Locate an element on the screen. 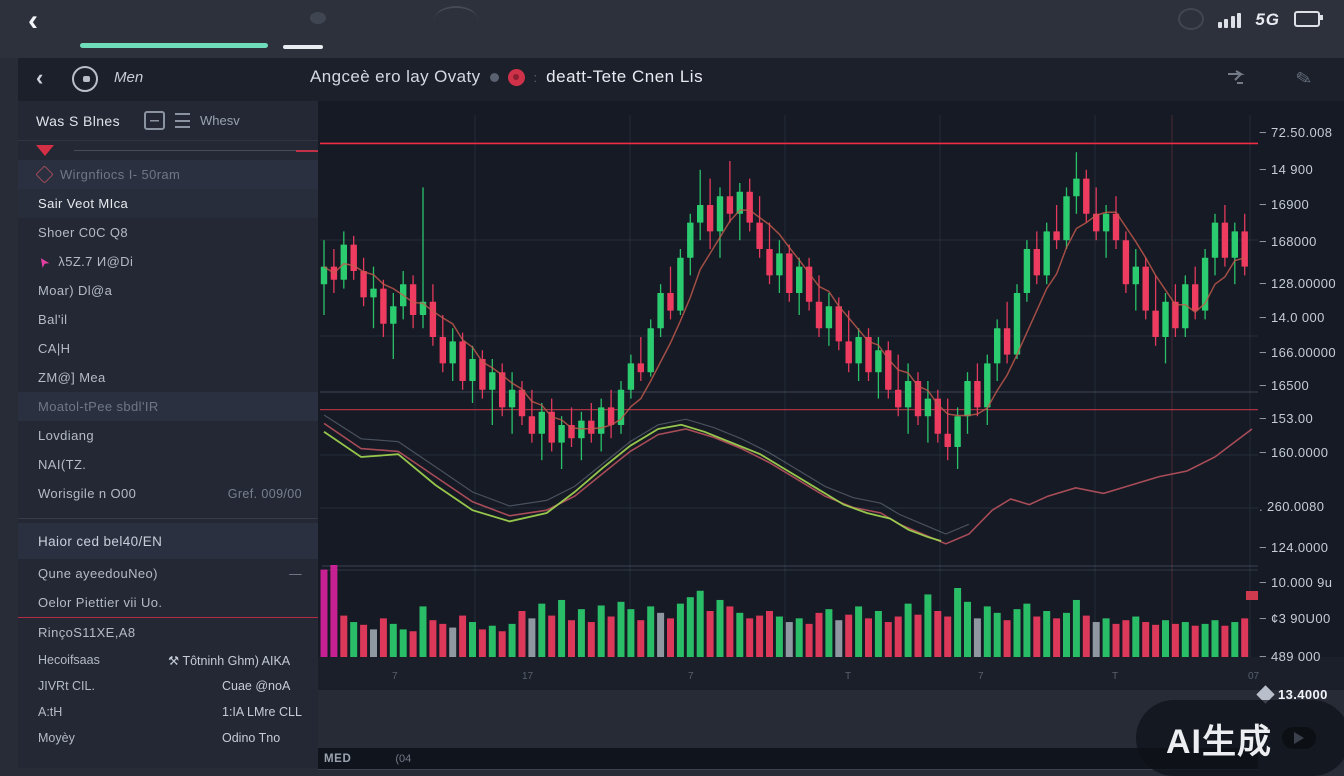 The width and height of the screenshot is (1344, 776). price-axis-label: . 260.0080 is located at coordinates (1291, 506).